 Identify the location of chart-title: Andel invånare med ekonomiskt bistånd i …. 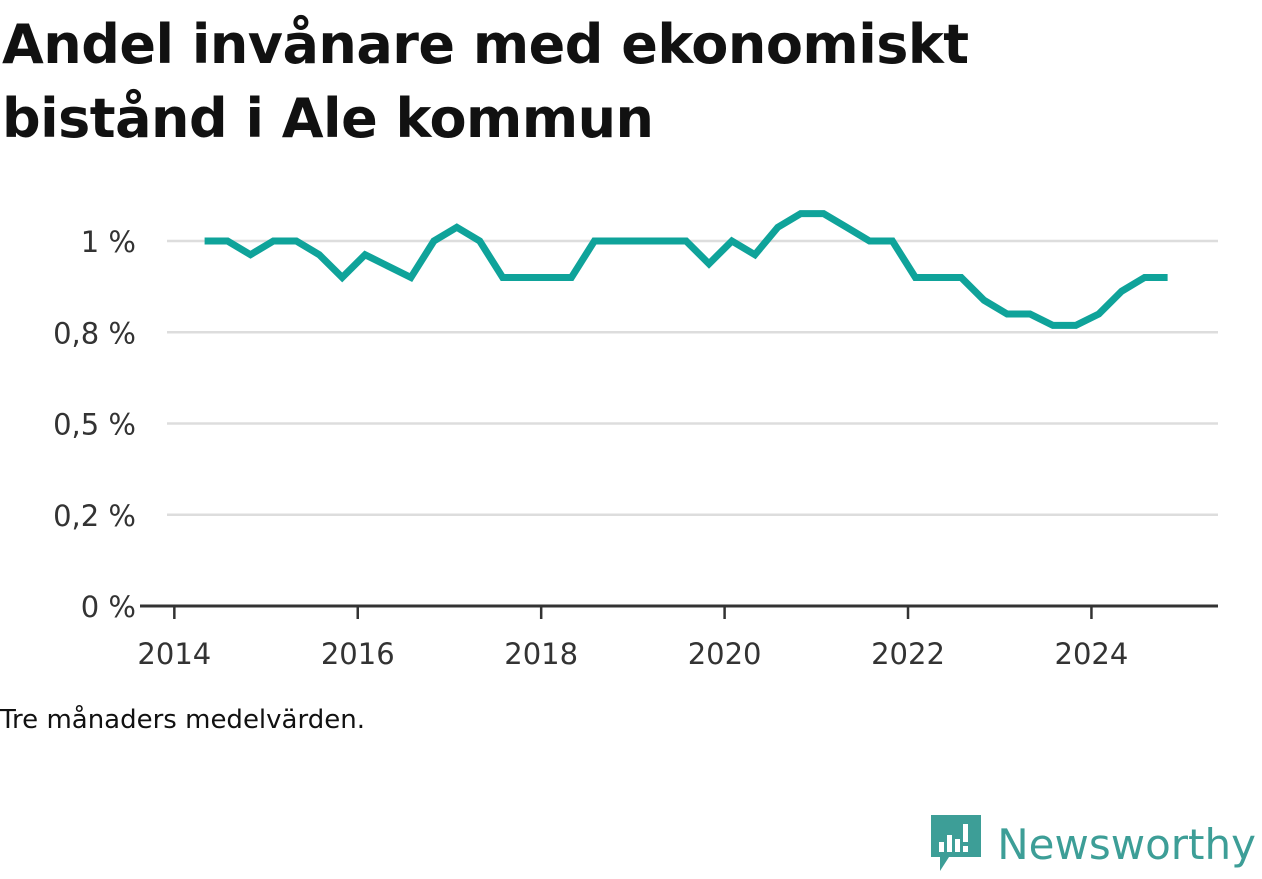
(485, 81).